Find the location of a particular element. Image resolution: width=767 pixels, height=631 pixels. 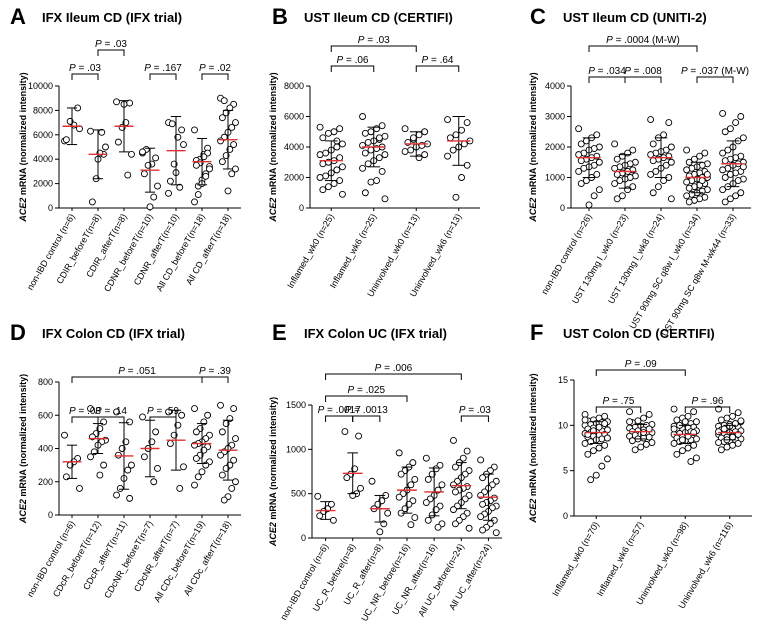

panel-title: UST Ileum CD (UNITI-2) is located at coordinates (635, 17).